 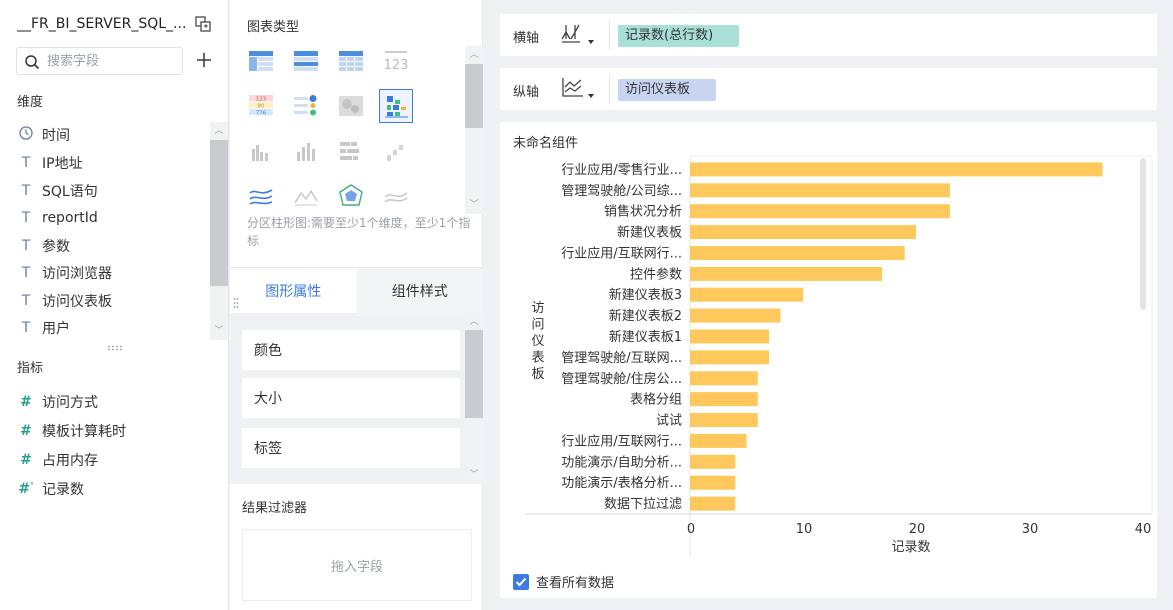 I want to click on chart-type-hint: 分区柱形图:需要至少1个维度，至少1个指标, so click(x=359, y=232).